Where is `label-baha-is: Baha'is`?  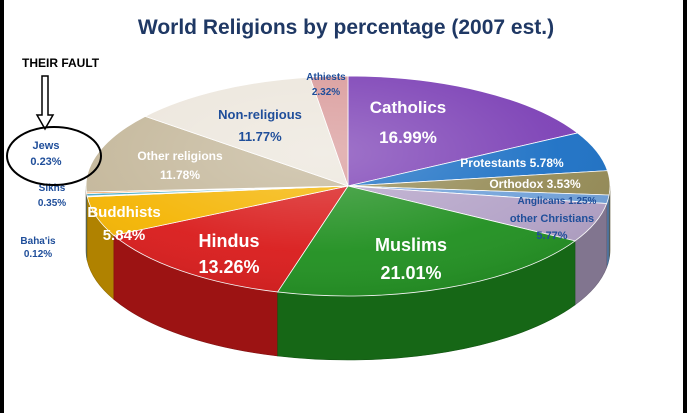 label-baha-is: Baha'is is located at coordinates (38, 241).